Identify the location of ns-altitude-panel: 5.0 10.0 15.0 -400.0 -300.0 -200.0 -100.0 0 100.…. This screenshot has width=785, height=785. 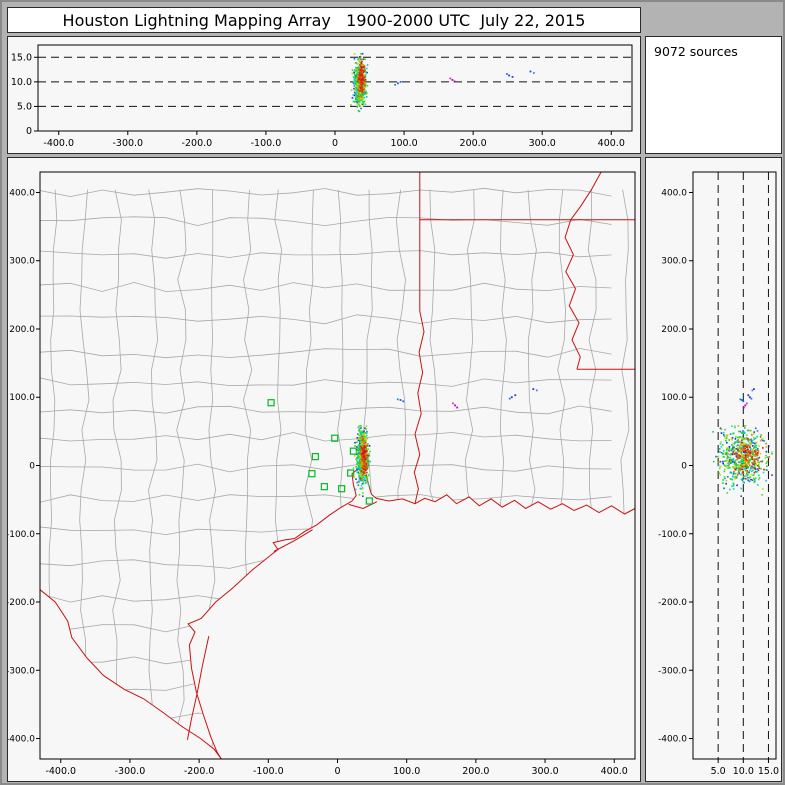
(713, 469).